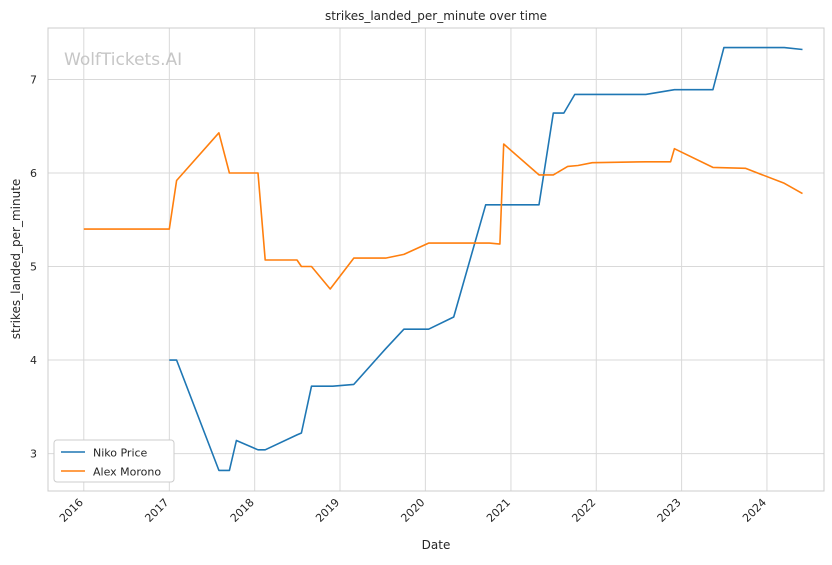 The width and height of the screenshot is (832, 565). What do you see at coordinates (127, 472) in the screenshot?
I see `legend-label-alex-morono: Alex Morono` at bounding box center [127, 472].